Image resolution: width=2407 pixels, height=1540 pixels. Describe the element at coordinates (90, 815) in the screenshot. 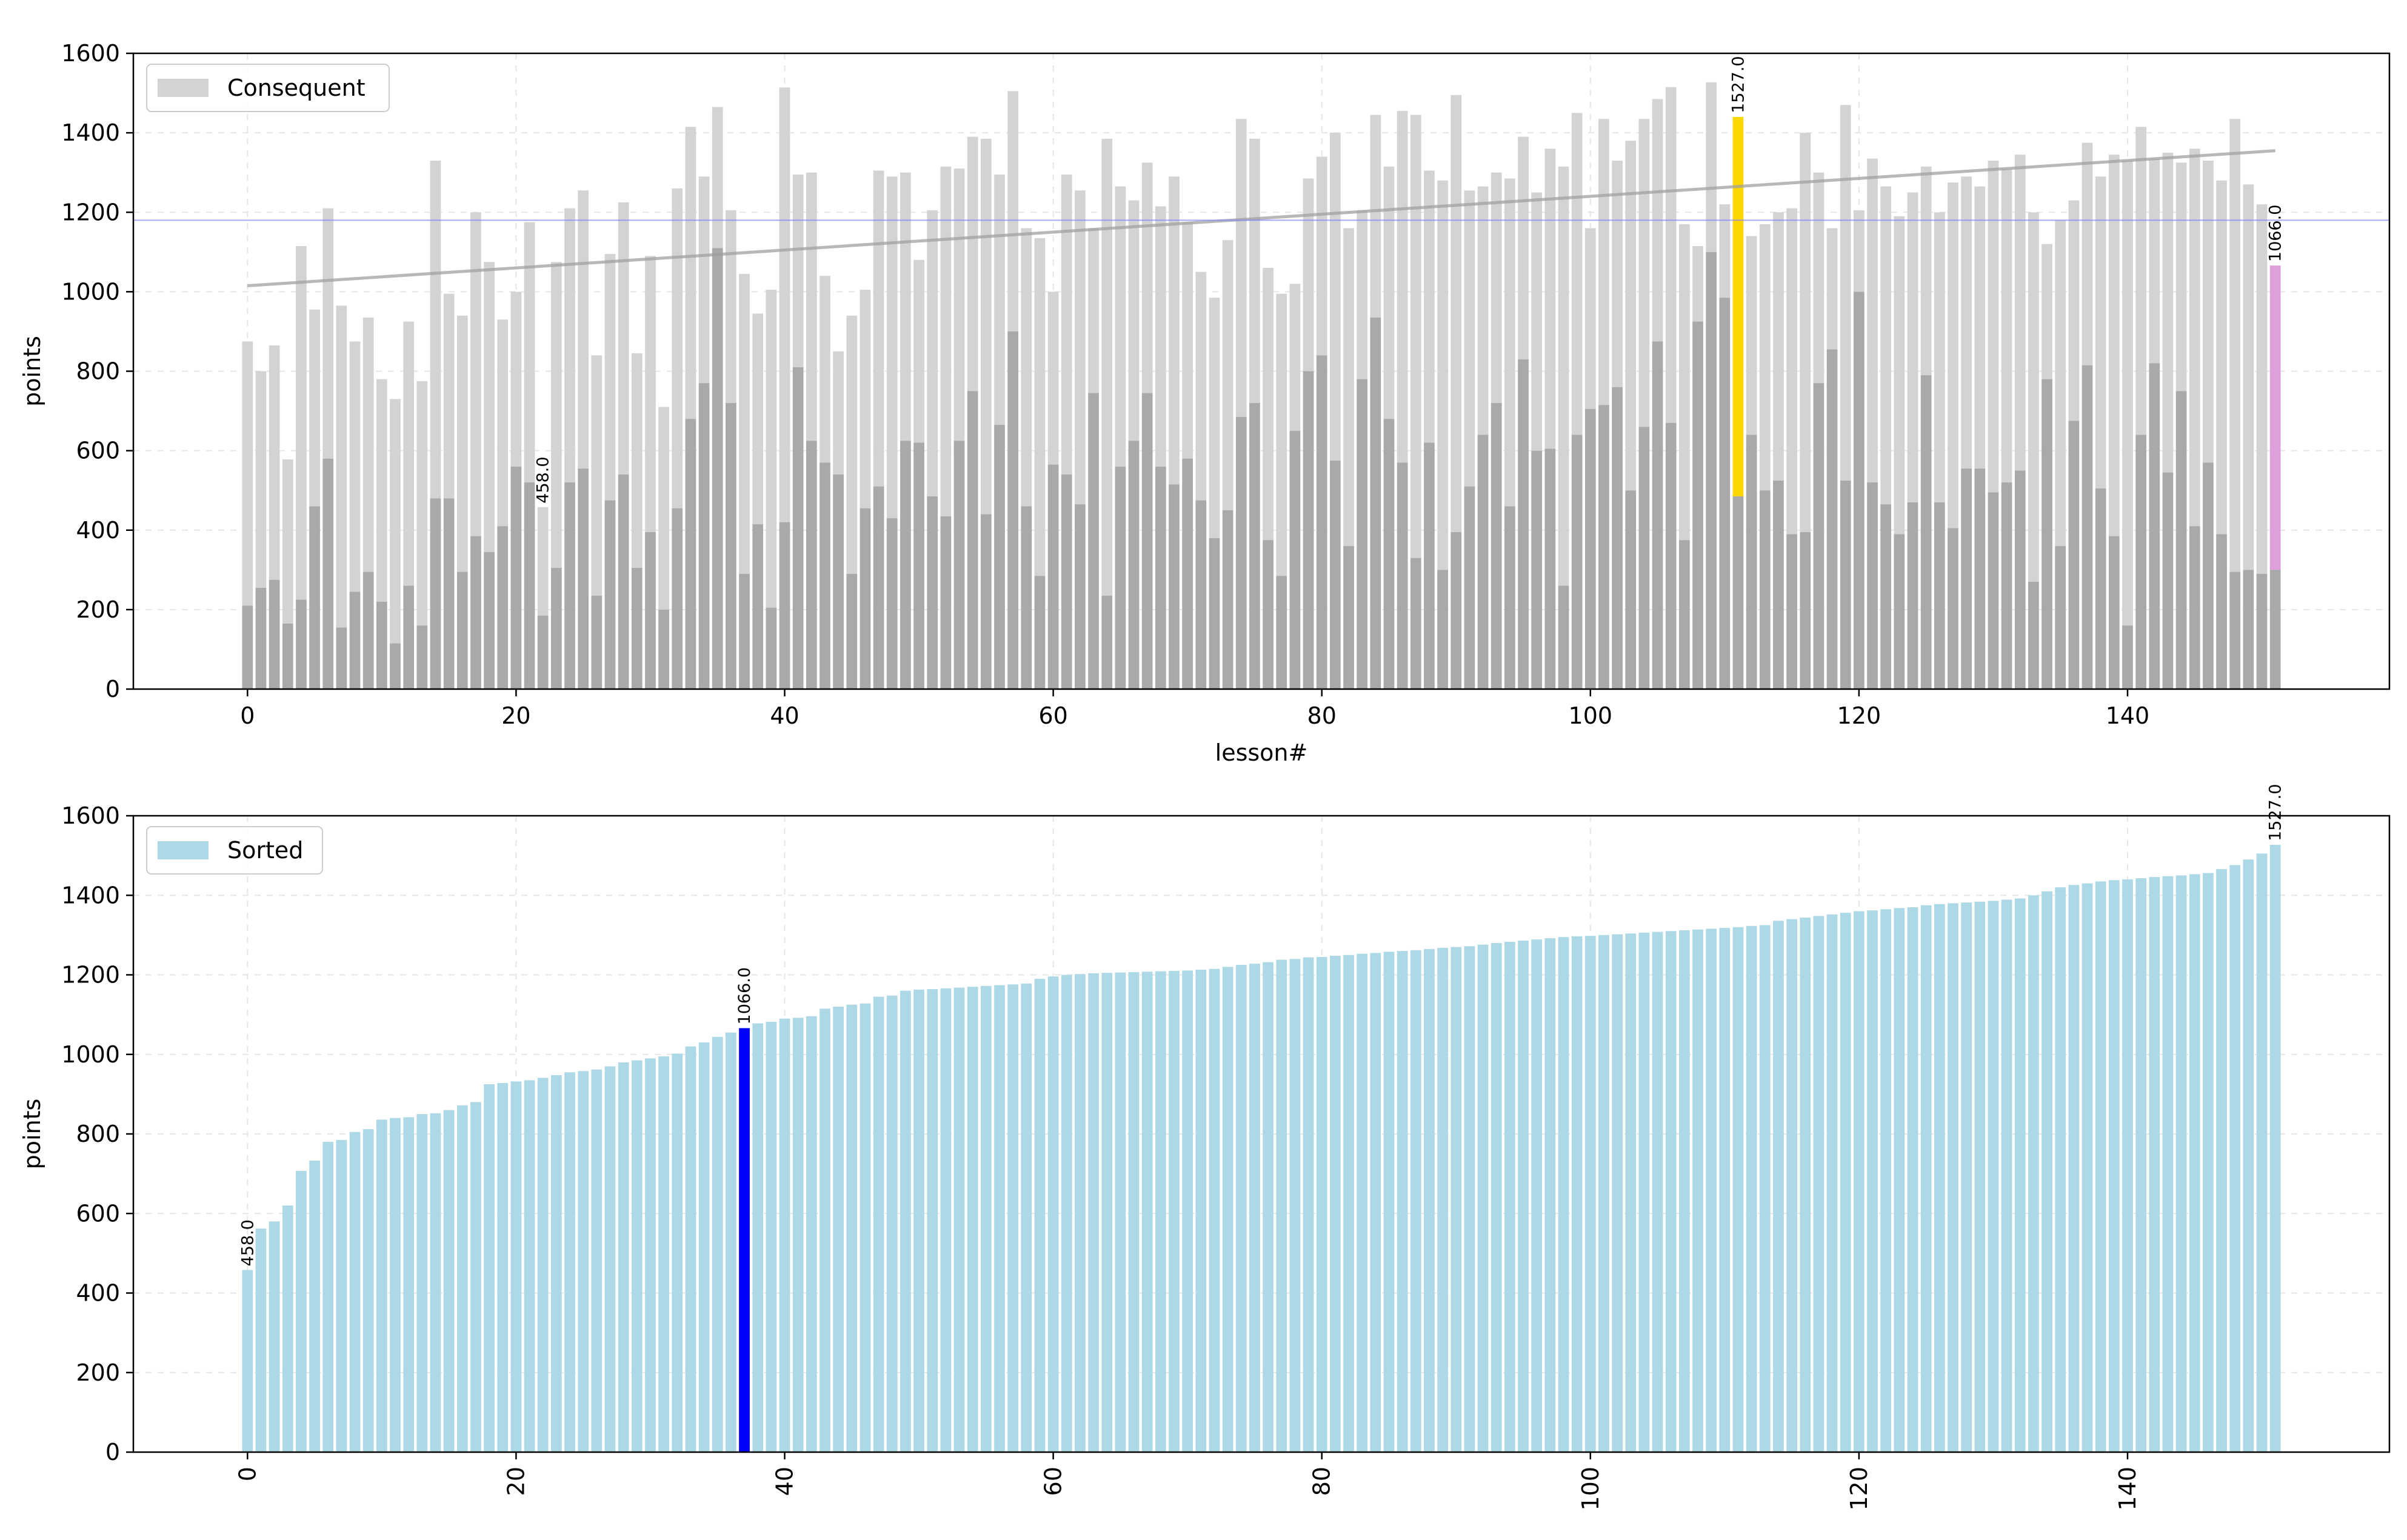

I see `bottom-chart-y-tick-label: 1600` at that location.